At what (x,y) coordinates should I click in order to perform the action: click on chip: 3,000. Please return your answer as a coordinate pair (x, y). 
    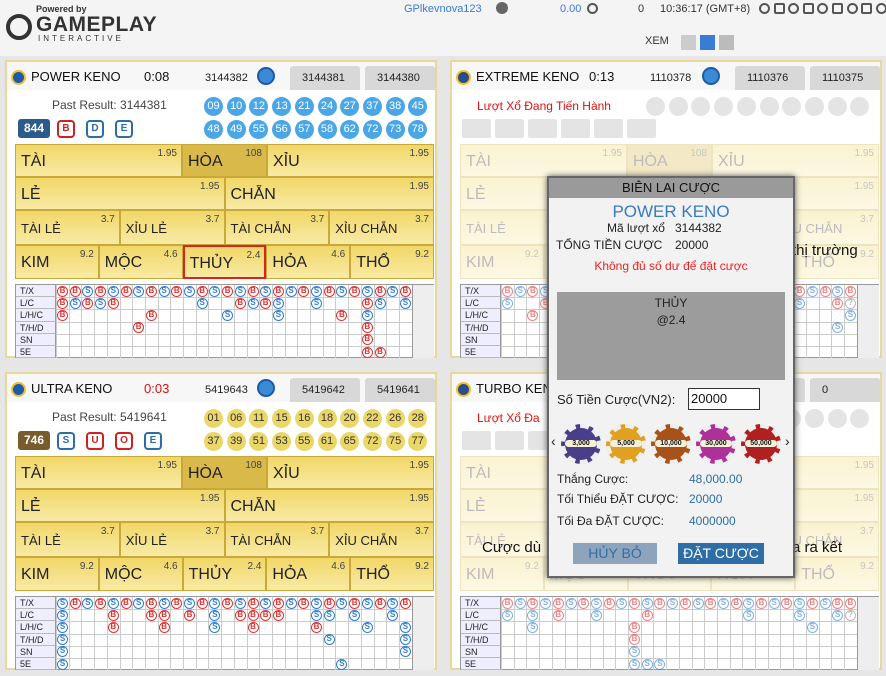
    Looking at the image, I should click on (581, 444).